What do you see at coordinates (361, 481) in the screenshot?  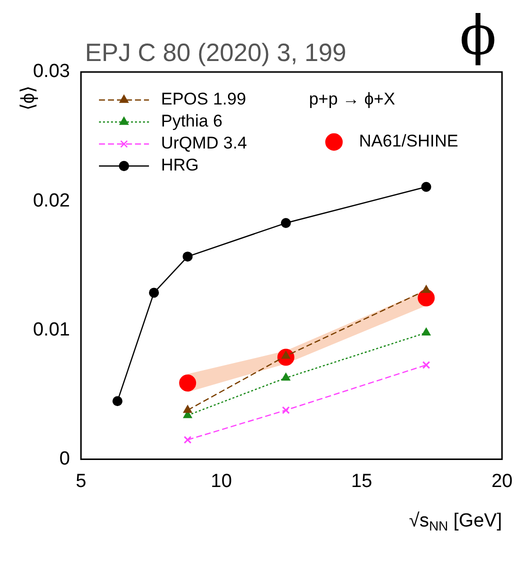 I see `x-tick-label: 15` at bounding box center [361, 481].